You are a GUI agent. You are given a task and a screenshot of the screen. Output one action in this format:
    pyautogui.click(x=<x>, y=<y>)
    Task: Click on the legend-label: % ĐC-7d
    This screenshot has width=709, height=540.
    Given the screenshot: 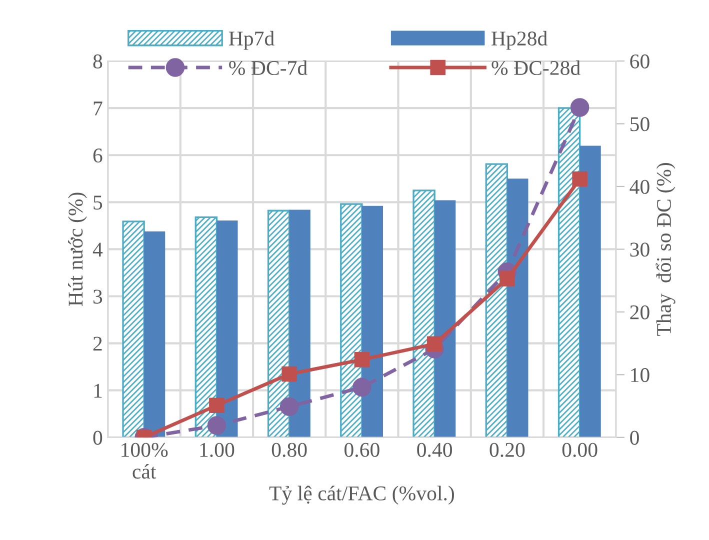 What is the action you would take?
    pyautogui.click(x=268, y=68)
    